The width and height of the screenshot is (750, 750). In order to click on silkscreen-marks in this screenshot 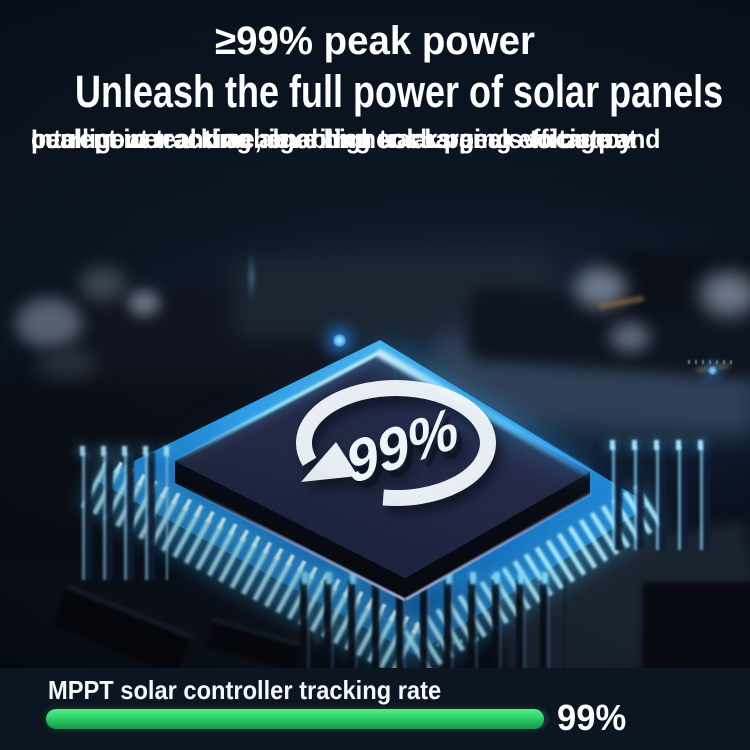, I will do `click(712, 362)`.